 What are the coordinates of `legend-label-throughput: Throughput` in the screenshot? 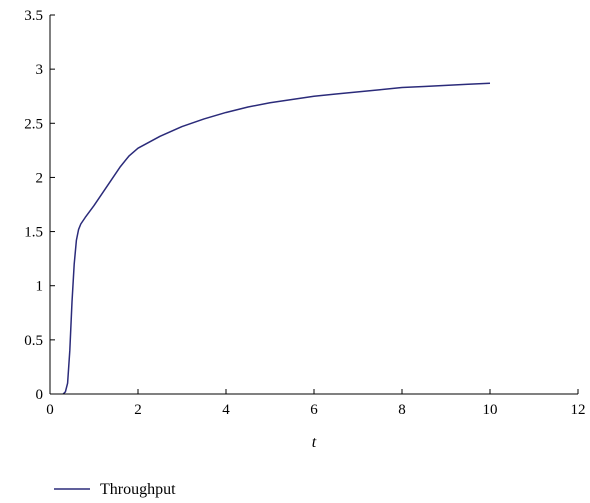 It's located at (138, 489).